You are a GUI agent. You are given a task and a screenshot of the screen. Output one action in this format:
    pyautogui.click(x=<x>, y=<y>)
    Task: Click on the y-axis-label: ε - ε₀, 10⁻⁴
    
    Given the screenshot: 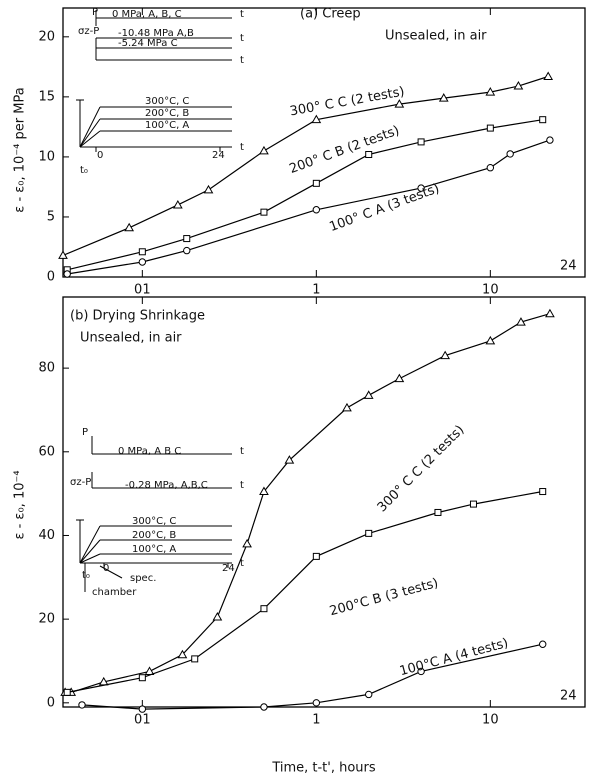 What is the action you would take?
    pyautogui.click(x=20, y=504)
    